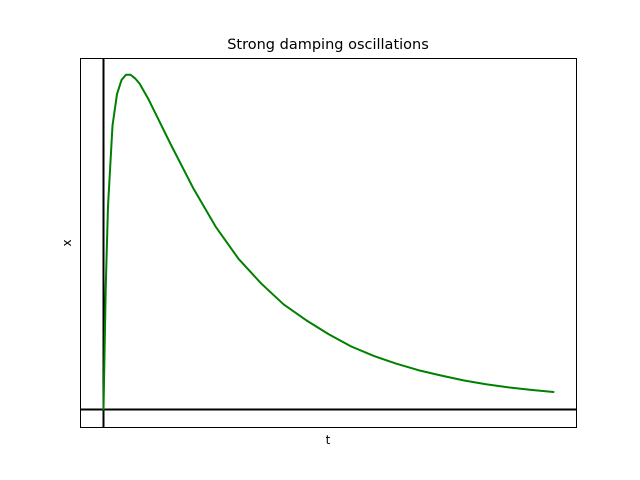  What do you see at coordinates (67, 242) in the screenshot?
I see `y-axis-label: x` at bounding box center [67, 242].